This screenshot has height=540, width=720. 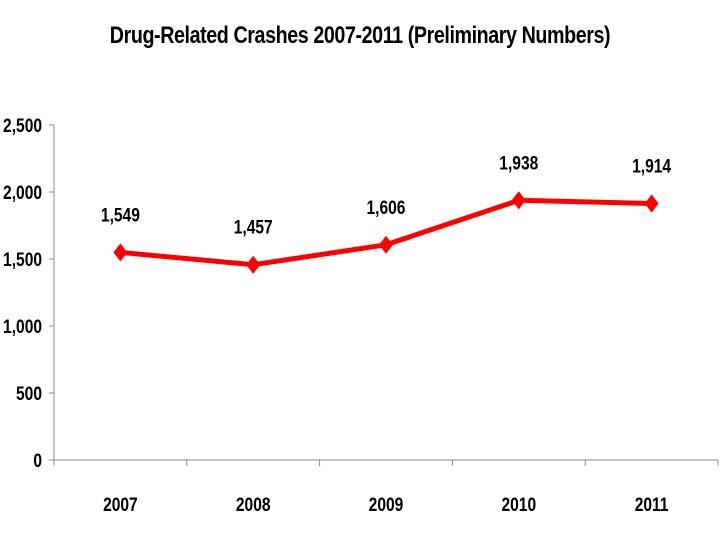 I want to click on y-tick-label: 500, so click(x=29, y=394).